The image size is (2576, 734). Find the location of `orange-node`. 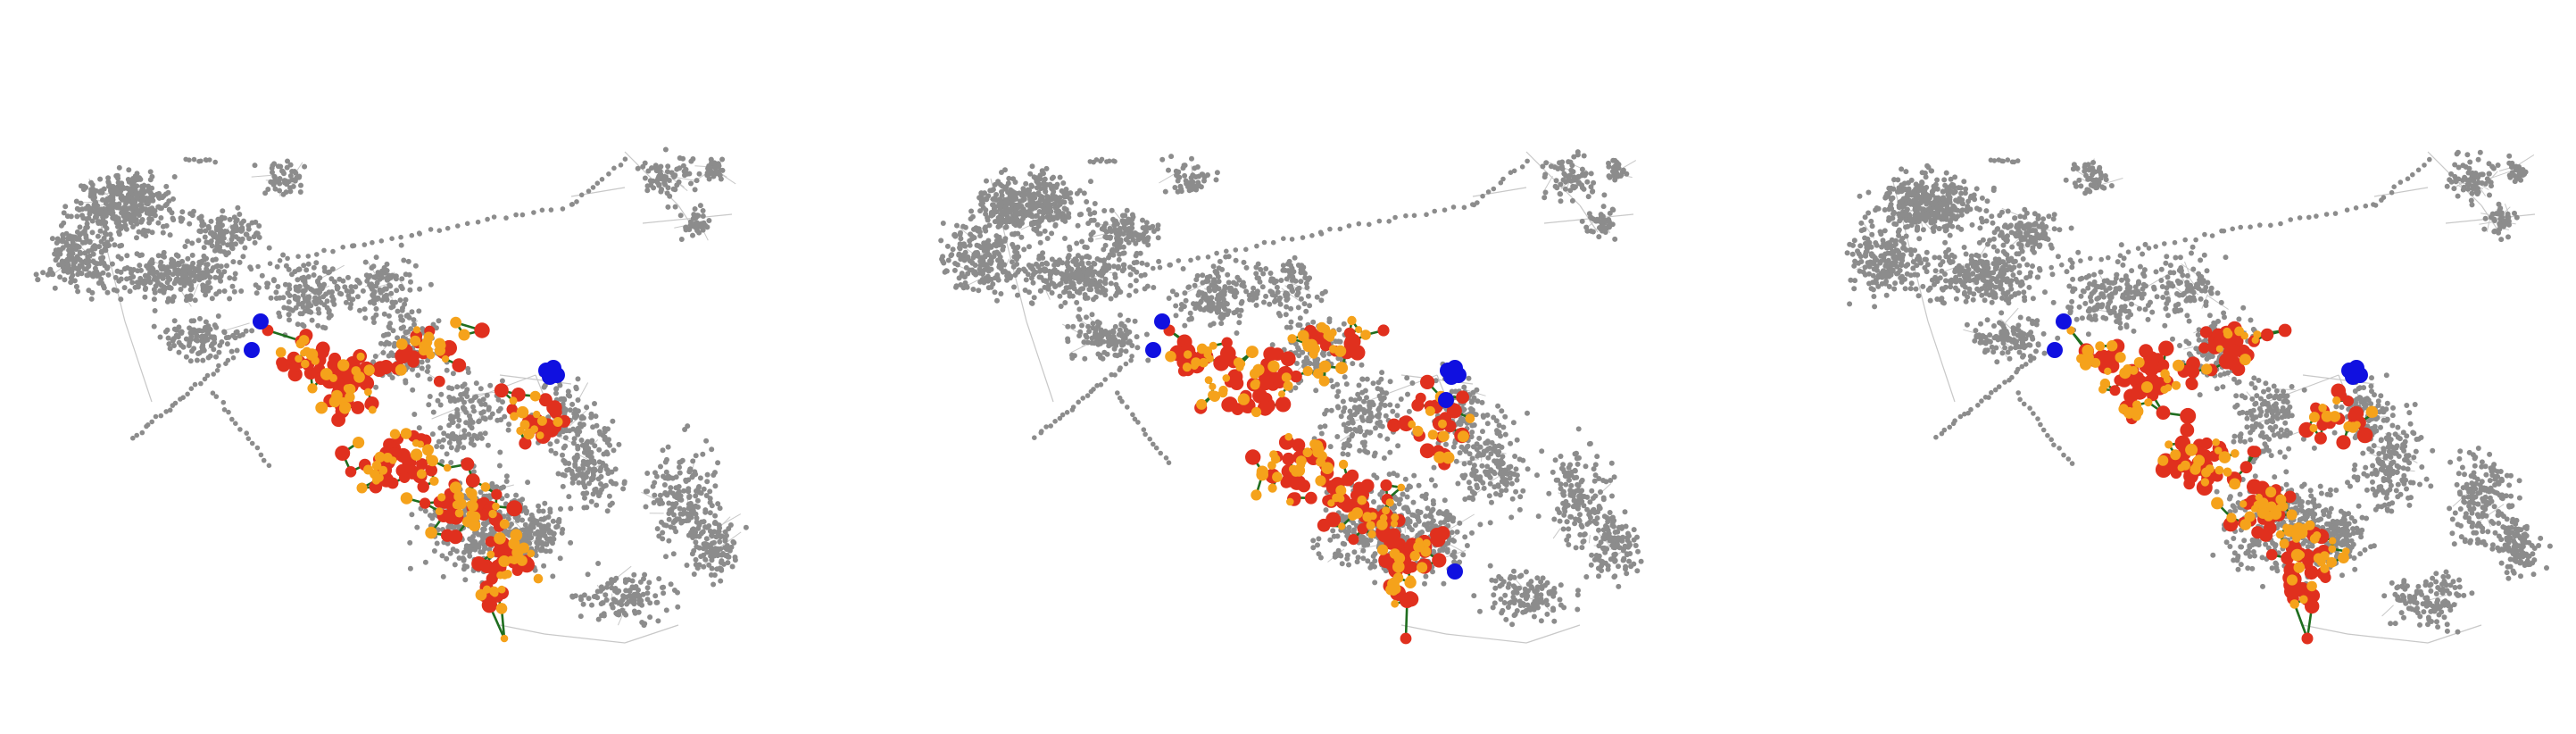

orange-node is located at coordinates (312, 388).